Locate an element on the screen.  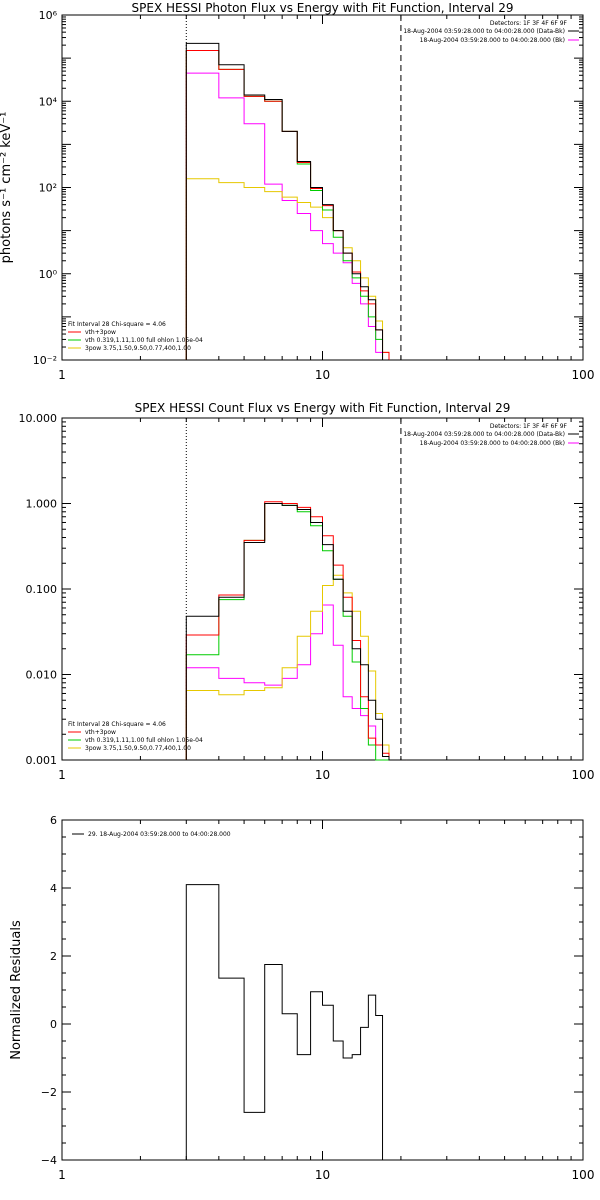
y-tick-label: 10⁻² is located at coordinates (45, 360).